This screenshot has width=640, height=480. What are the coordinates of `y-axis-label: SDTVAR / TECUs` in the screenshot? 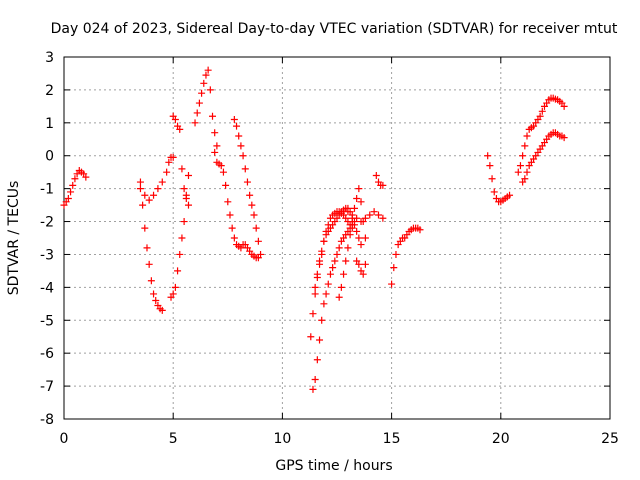 It's located at (14, 238).